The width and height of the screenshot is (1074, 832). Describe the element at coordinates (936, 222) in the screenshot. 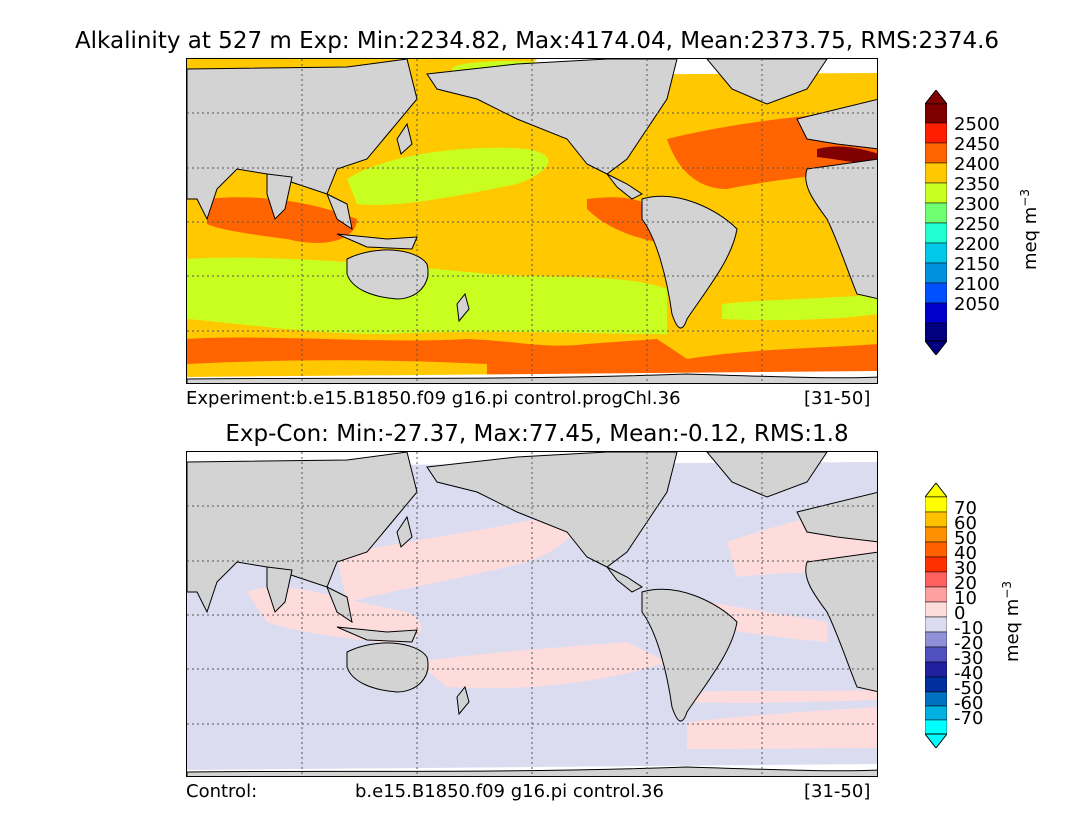

I see `top-colorbar` at that location.